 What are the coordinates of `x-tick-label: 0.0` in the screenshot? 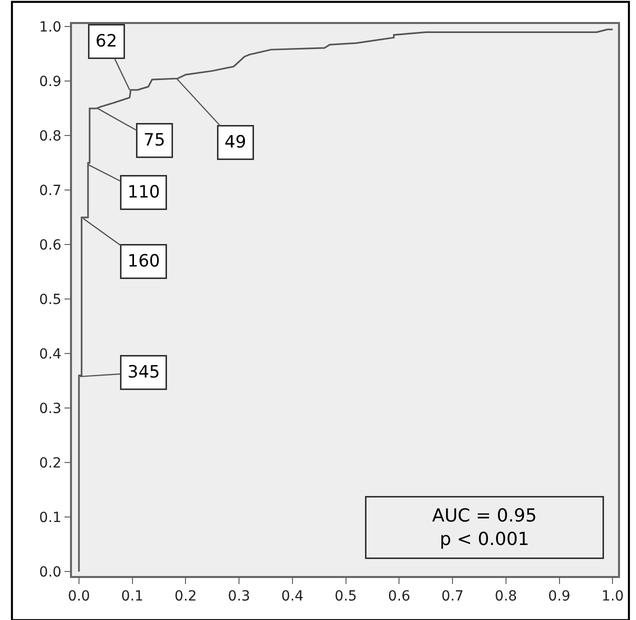 It's located at (79, 596).